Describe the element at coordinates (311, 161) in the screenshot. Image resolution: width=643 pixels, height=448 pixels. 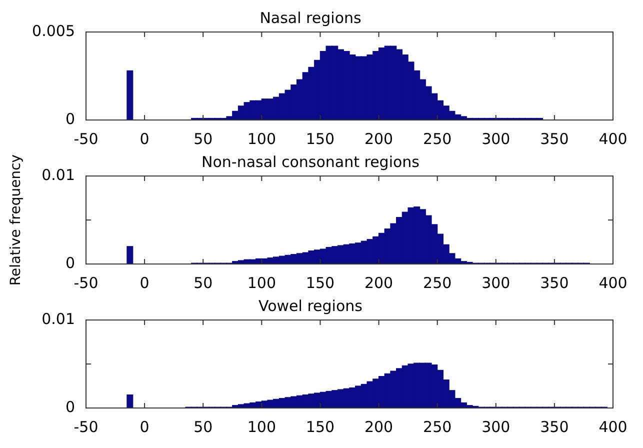
I see `chart-title: Non-nasal consonant regions` at that location.